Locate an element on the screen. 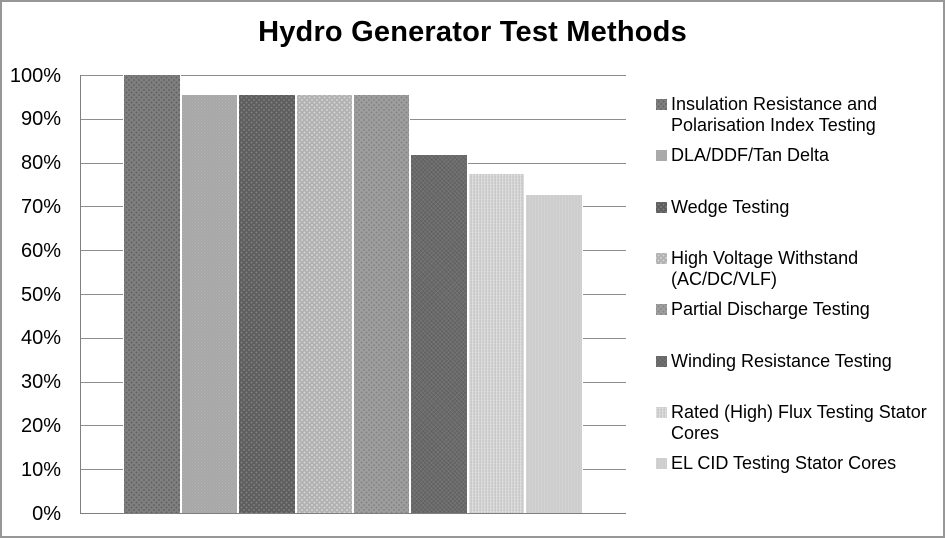  legend-item-5: Partial Discharge Testing is located at coordinates (795, 309).